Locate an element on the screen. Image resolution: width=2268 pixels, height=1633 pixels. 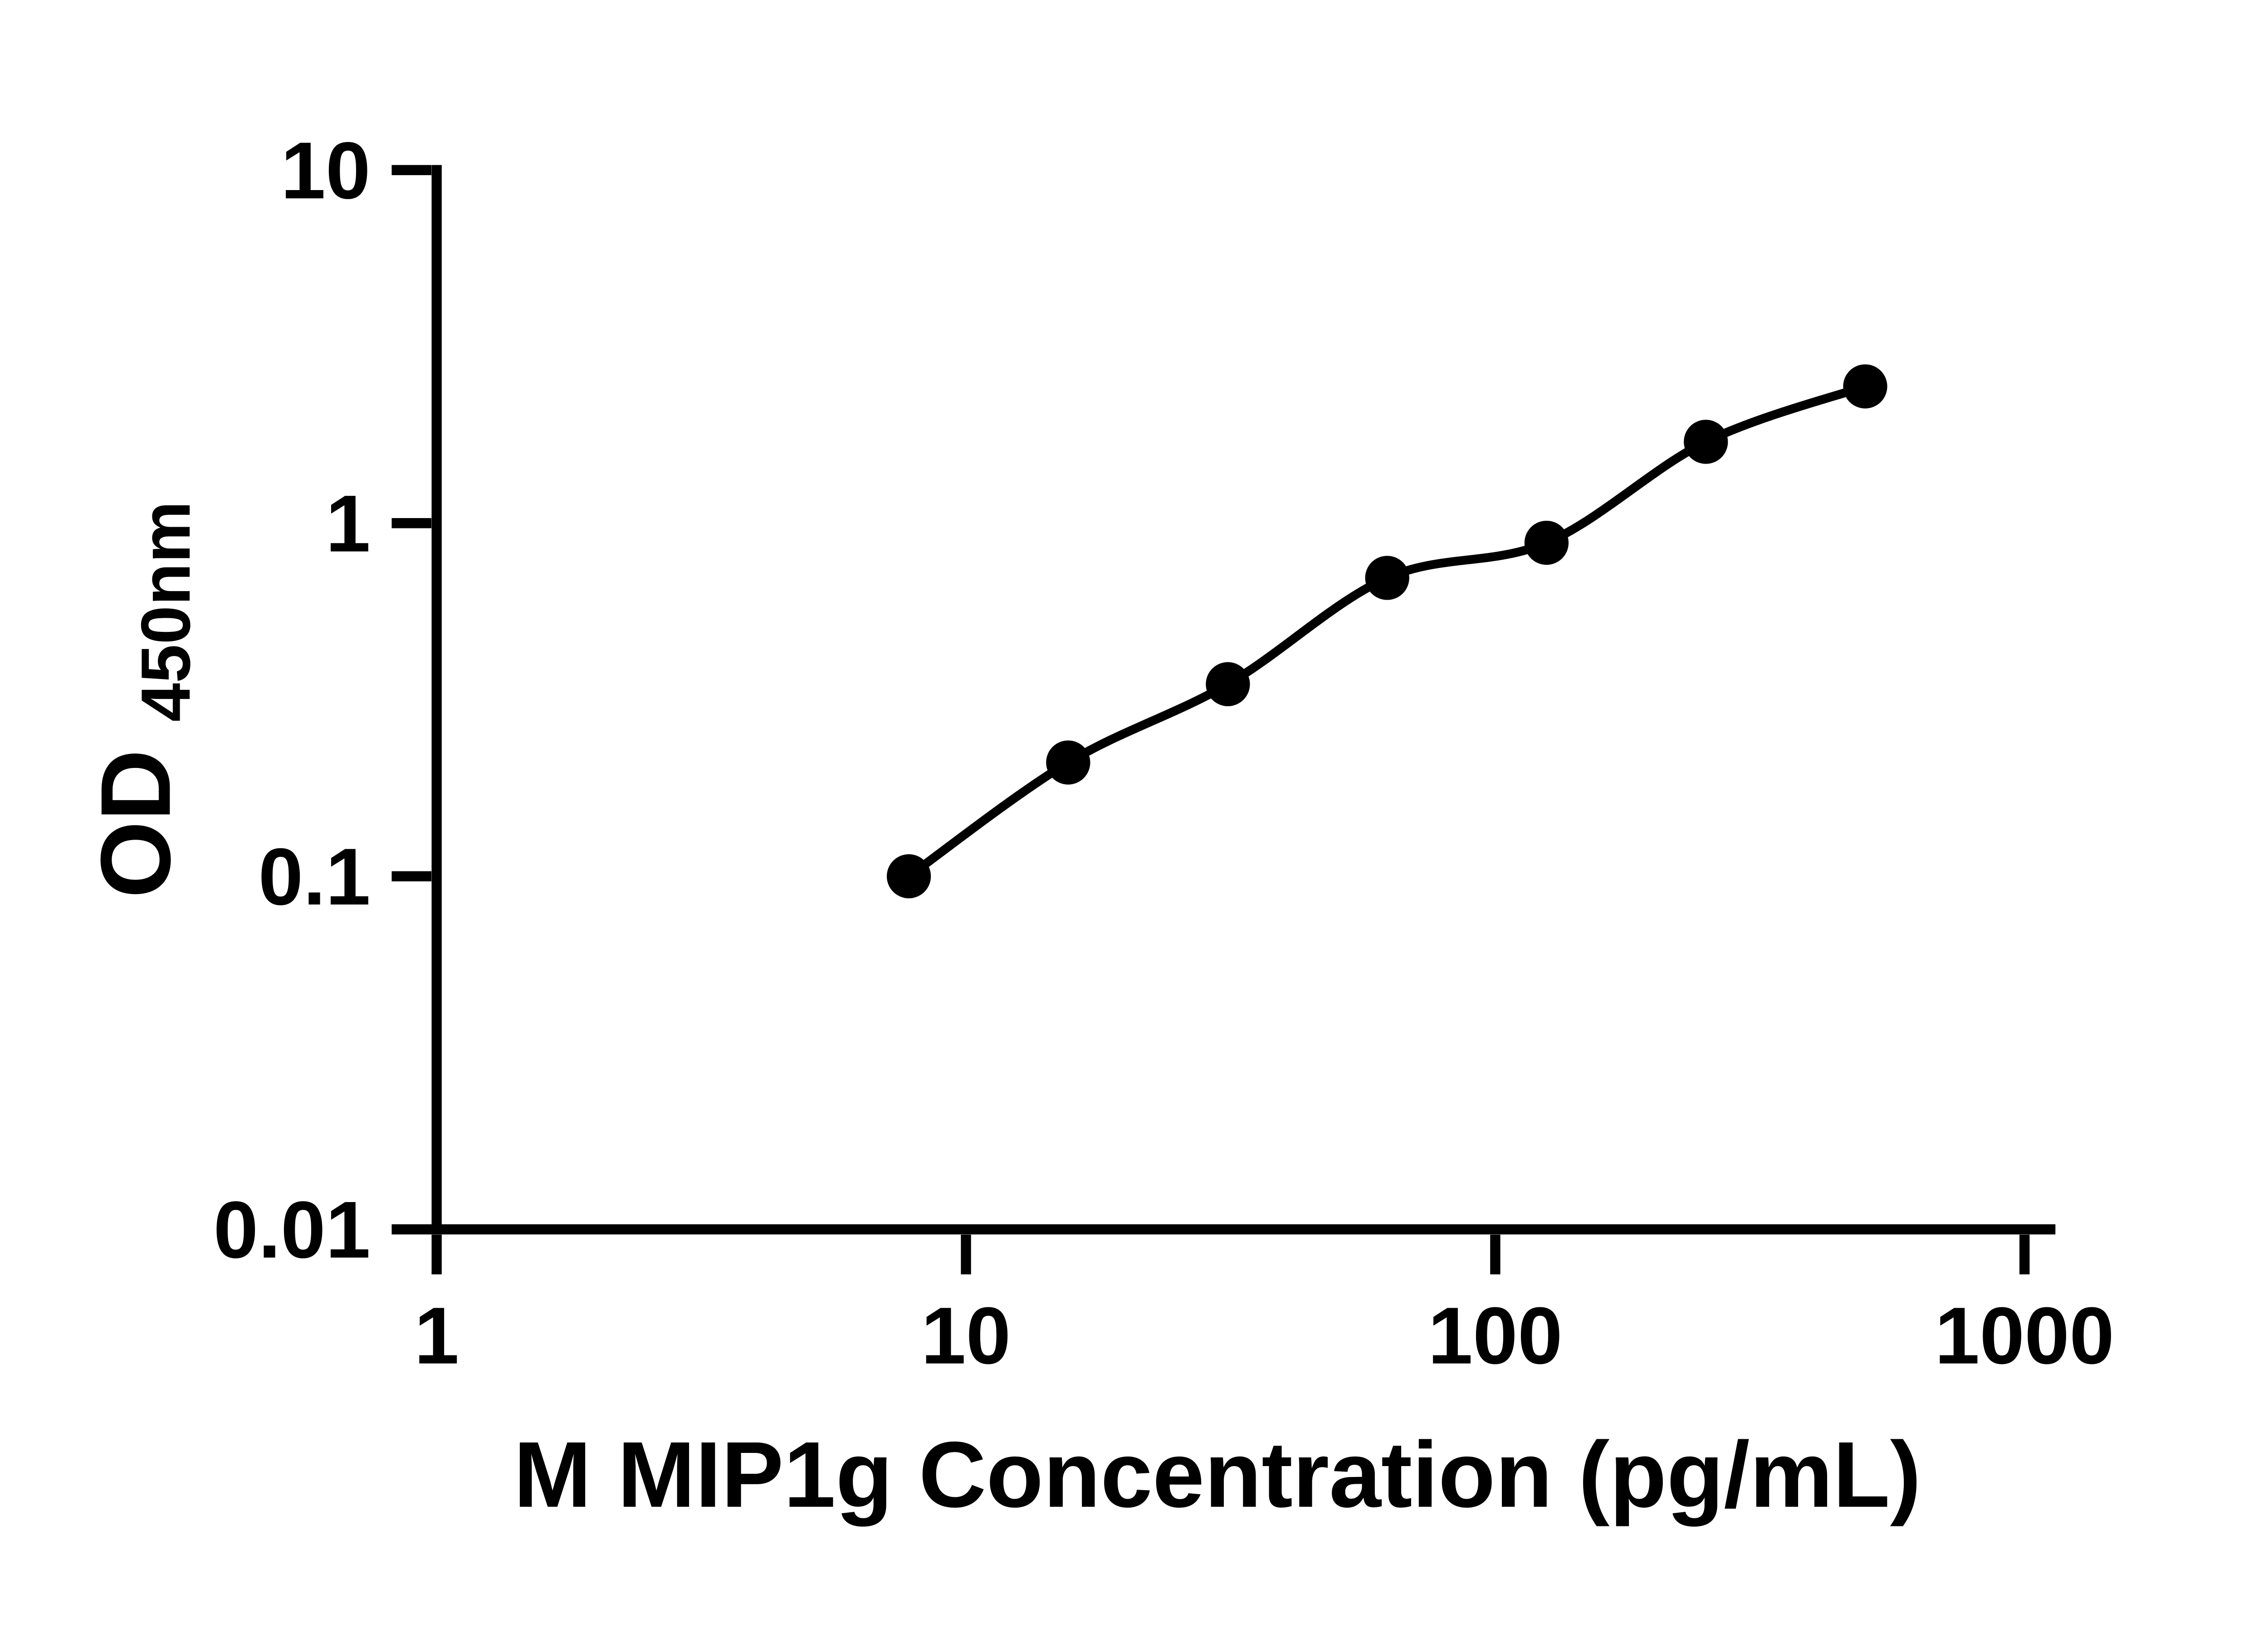
x-tick-label: 1 is located at coordinates (436, 1336).